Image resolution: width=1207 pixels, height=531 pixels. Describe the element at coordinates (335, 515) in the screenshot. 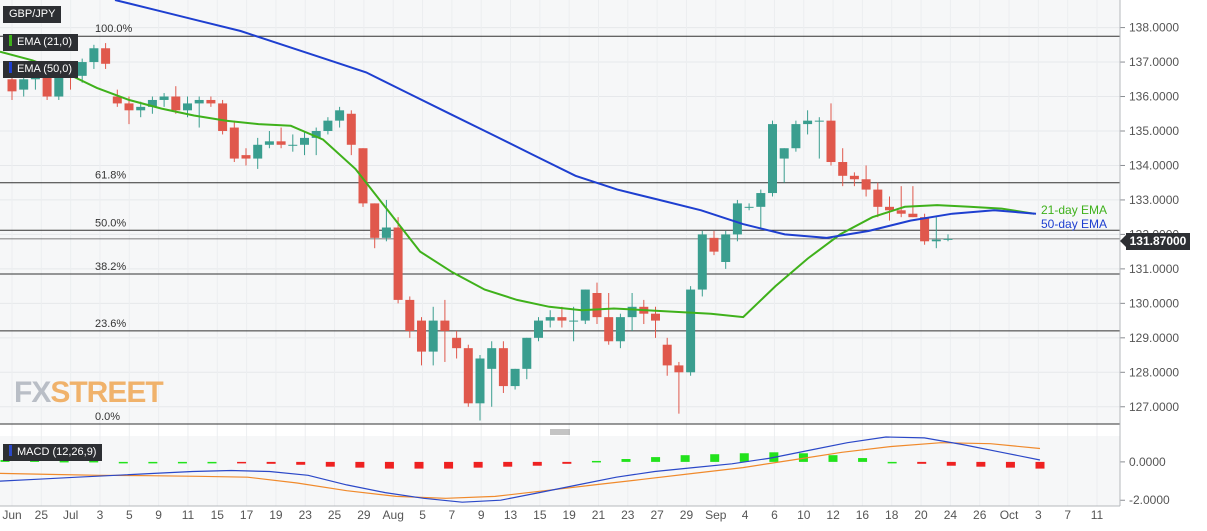

I see `x-tick-label: 25` at that location.